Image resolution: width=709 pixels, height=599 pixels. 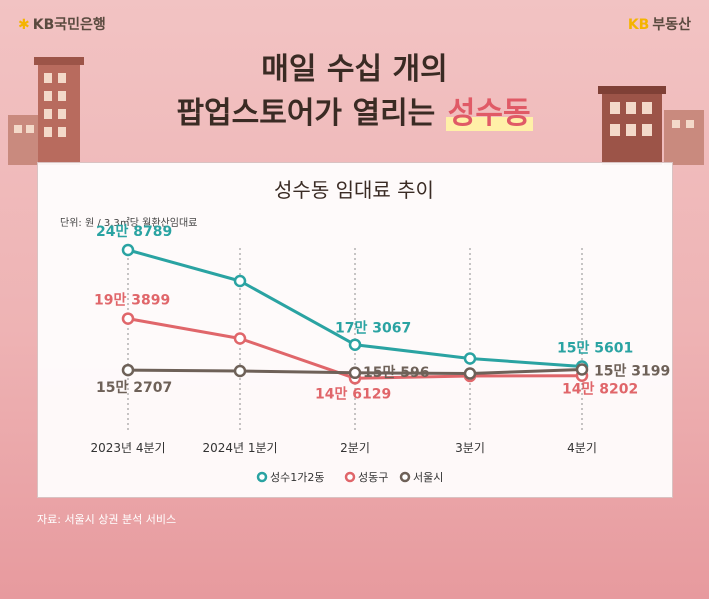 I want to click on kb-realestate-kb: KB, so click(x=638, y=25).